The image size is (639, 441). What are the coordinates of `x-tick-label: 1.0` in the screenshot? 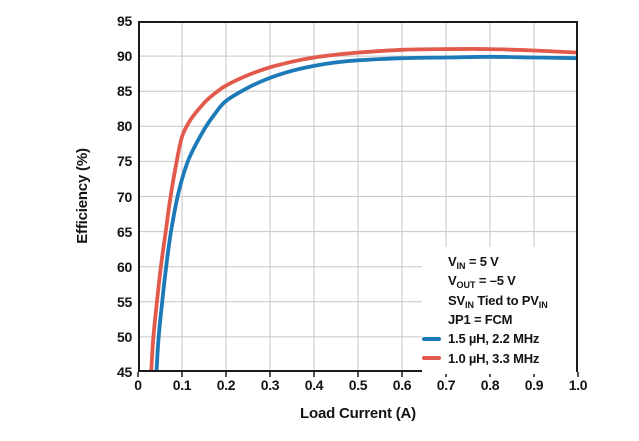 It's located at (578, 385).